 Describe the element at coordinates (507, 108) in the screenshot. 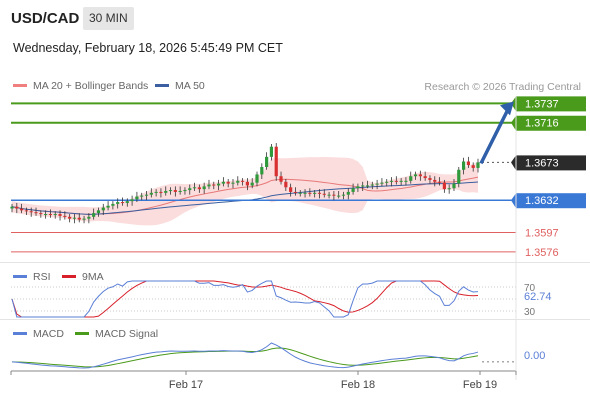

I see `target-arrow-head-icon` at that location.